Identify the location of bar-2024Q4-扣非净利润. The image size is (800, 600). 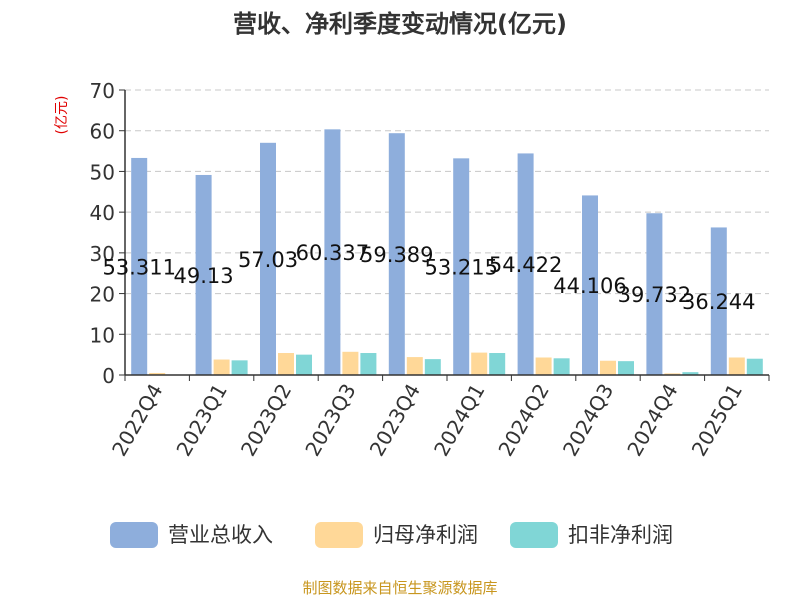
(690, 373).